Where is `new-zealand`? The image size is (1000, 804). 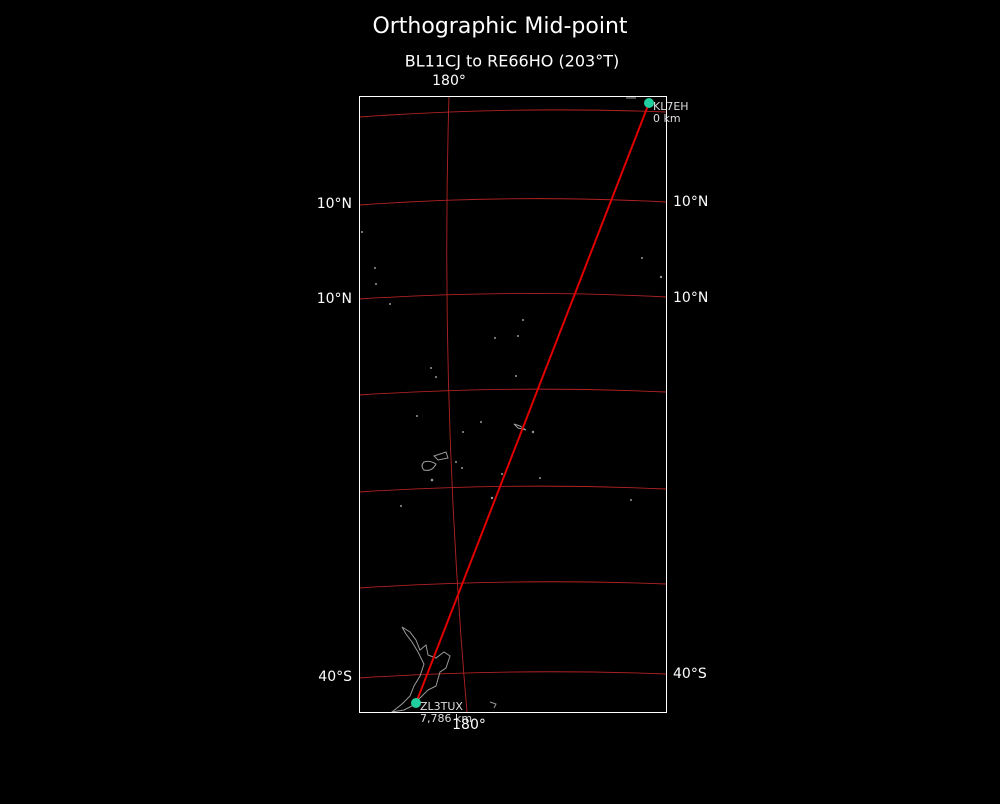 new-zealand is located at coordinates (420, 669).